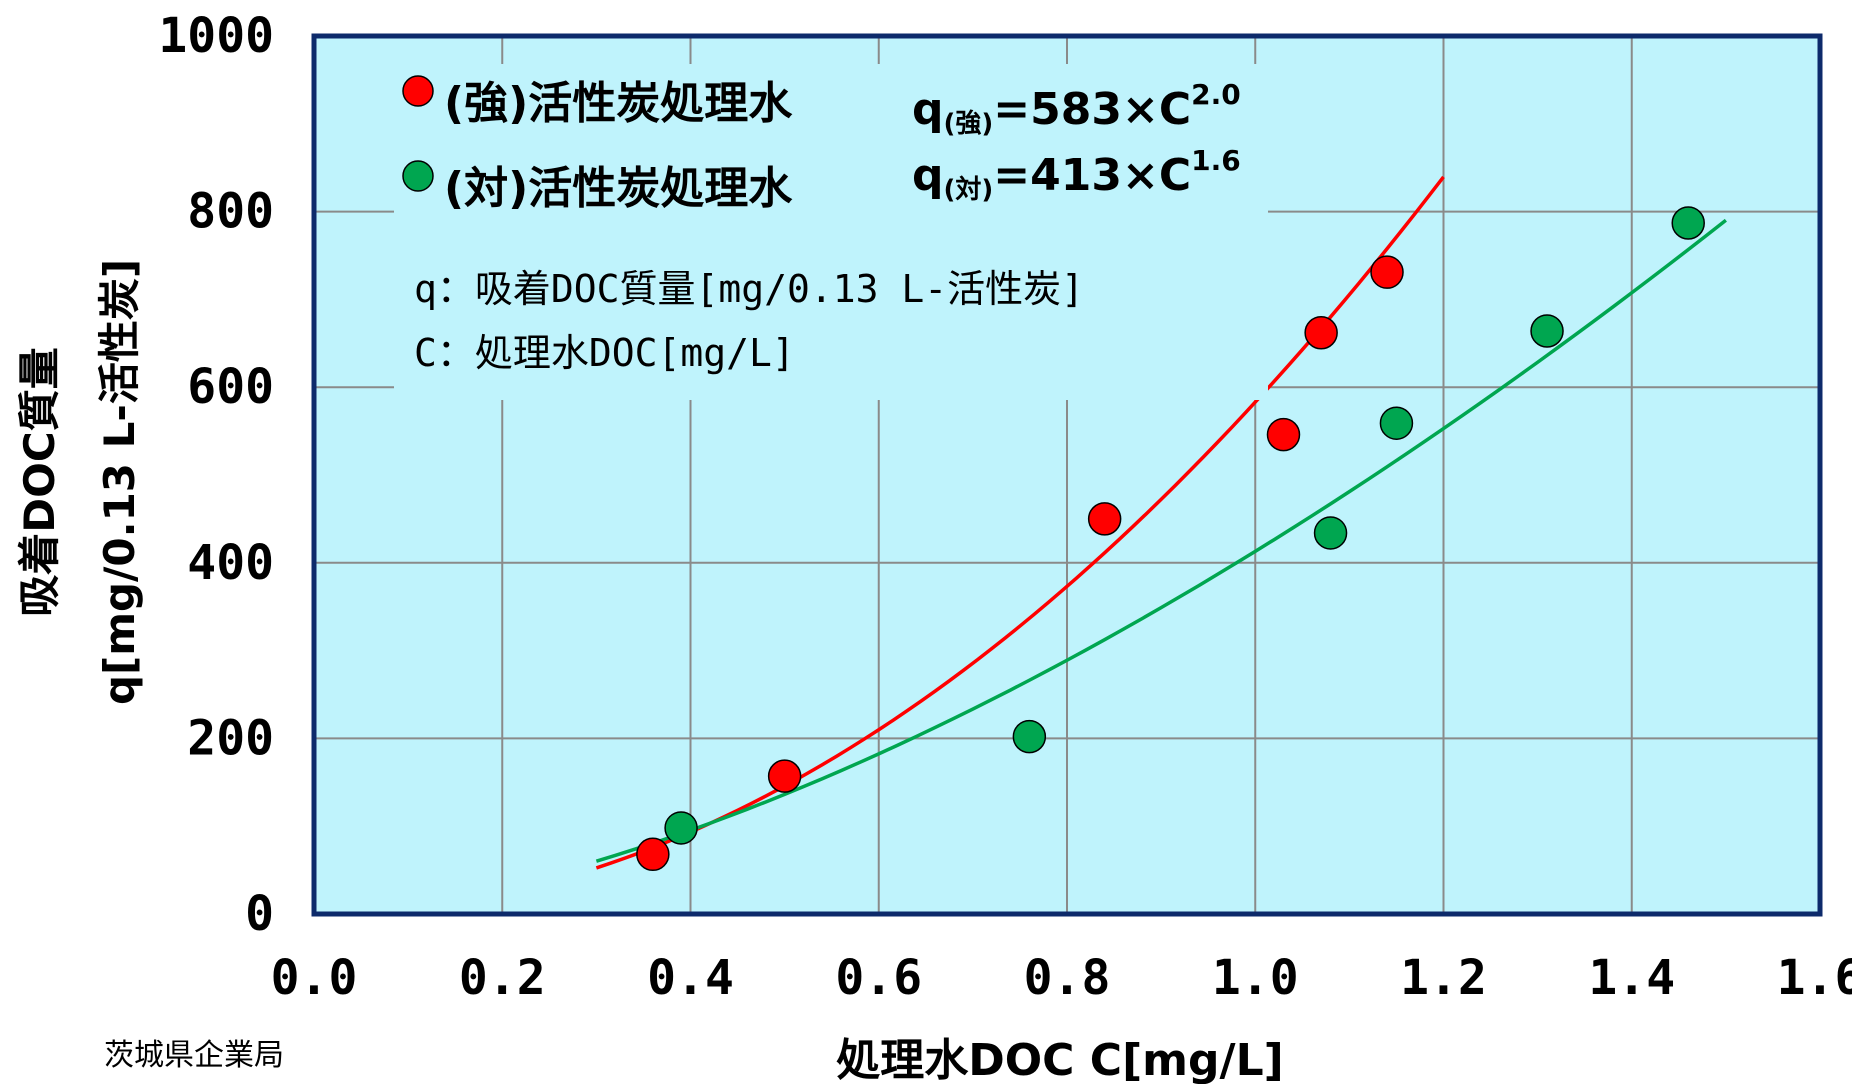 This screenshot has height=1084, width=1852. I want to click on formula-q-control: q, so click(928, 175).